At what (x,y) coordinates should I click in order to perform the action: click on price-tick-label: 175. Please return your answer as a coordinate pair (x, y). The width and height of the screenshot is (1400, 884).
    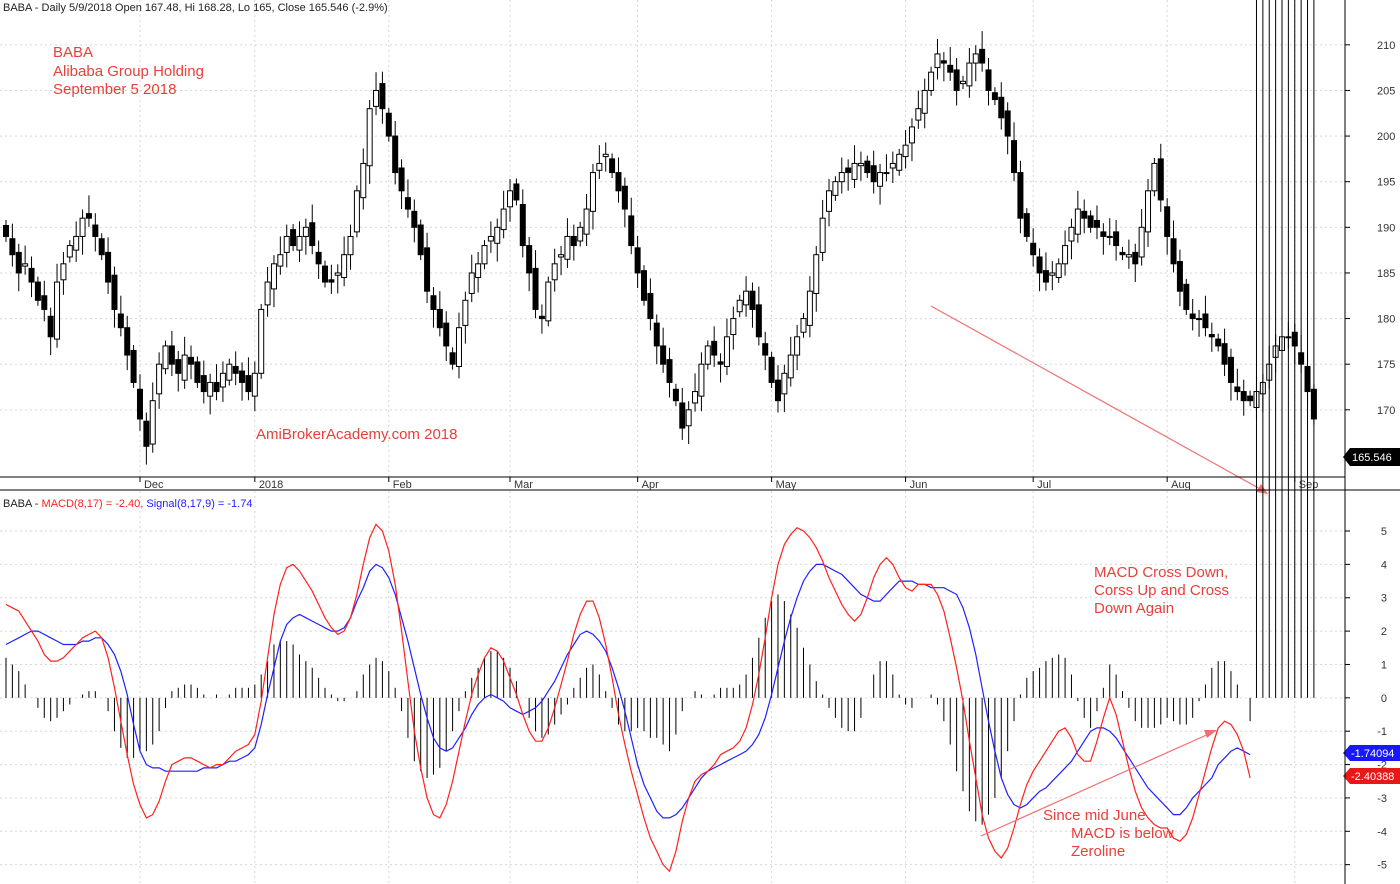
    Looking at the image, I should click on (1386, 365).